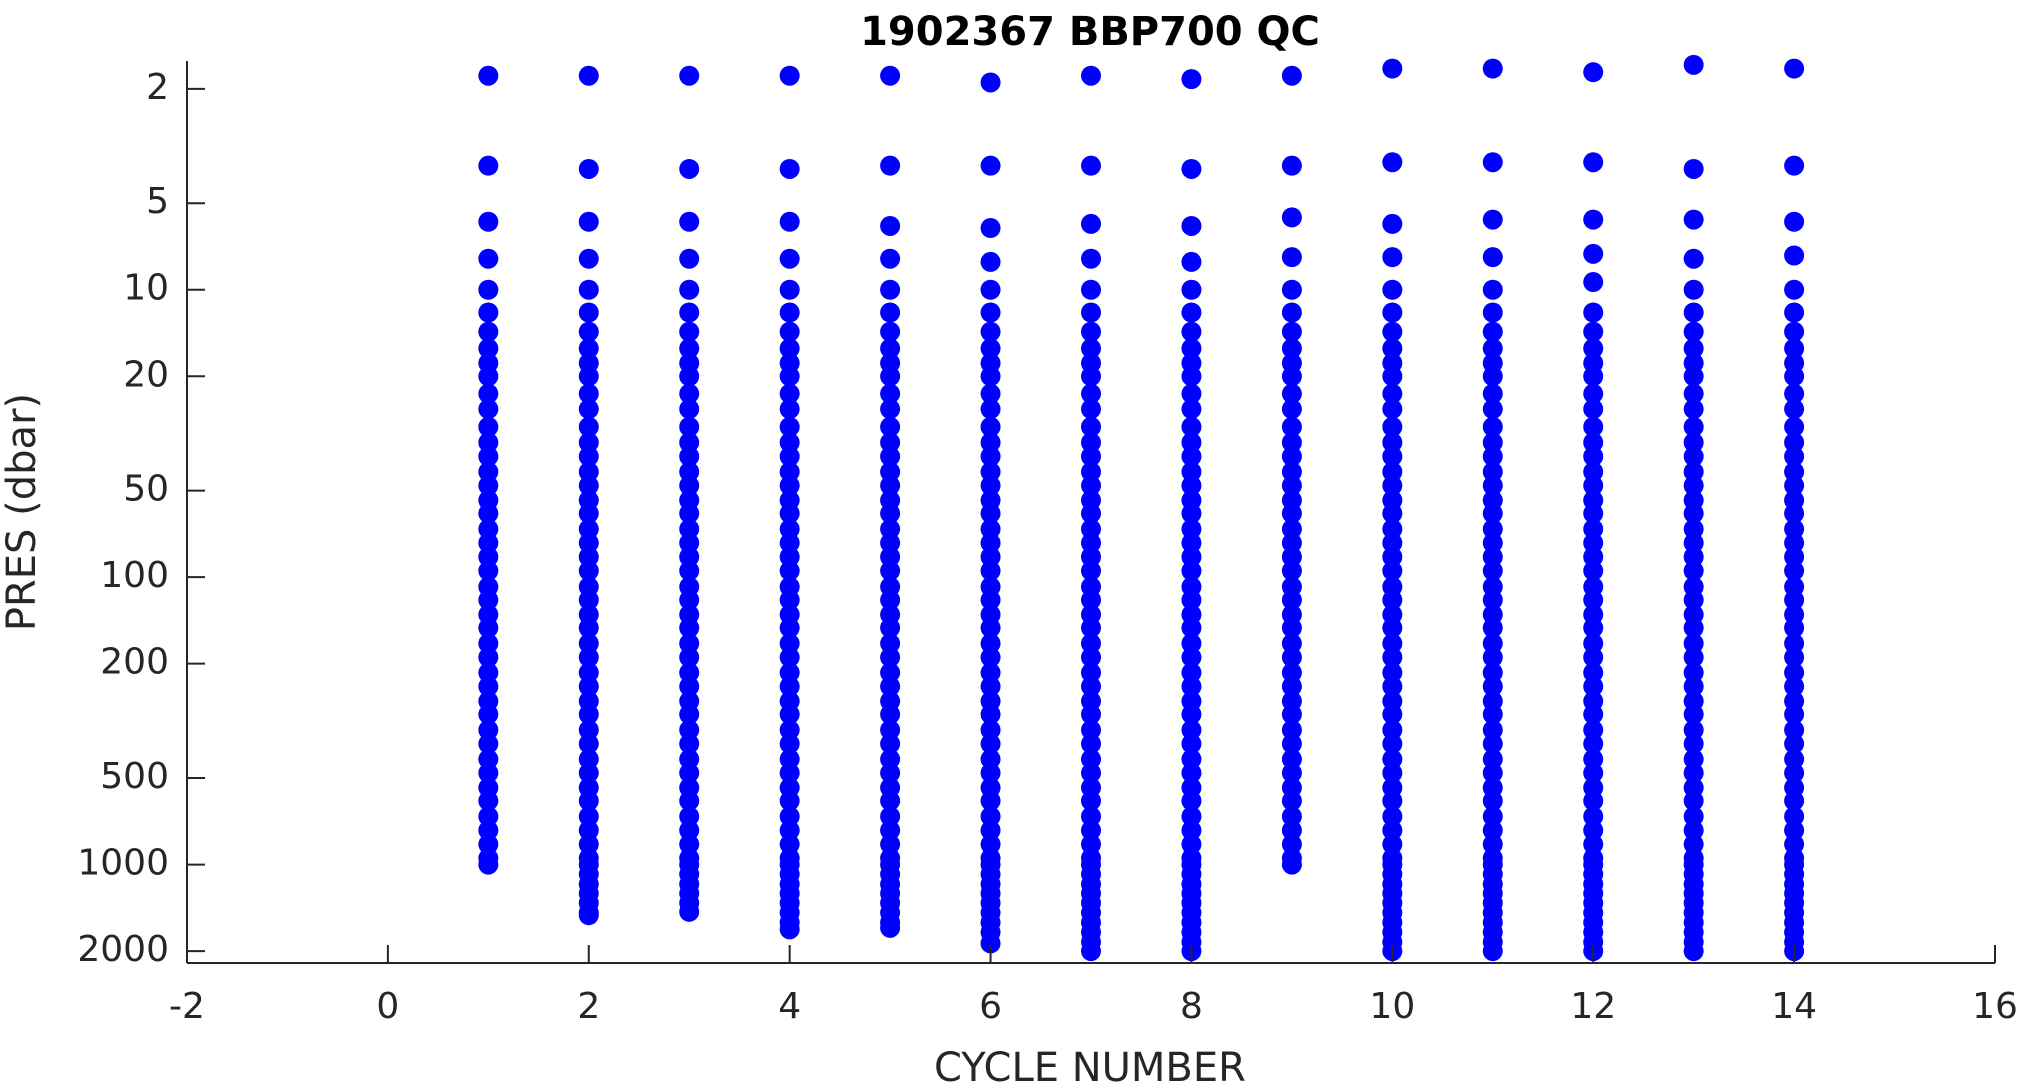 The height and width of the screenshot is (1088, 2021). I want to click on x-tick-label: 6, so click(990, 1006).